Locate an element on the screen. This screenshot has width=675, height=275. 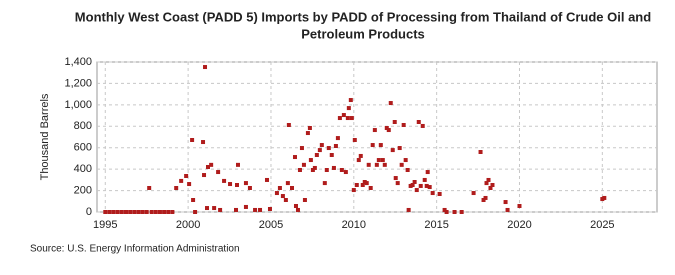
y-tick-label: 400 is located at coordinates (83, 169).